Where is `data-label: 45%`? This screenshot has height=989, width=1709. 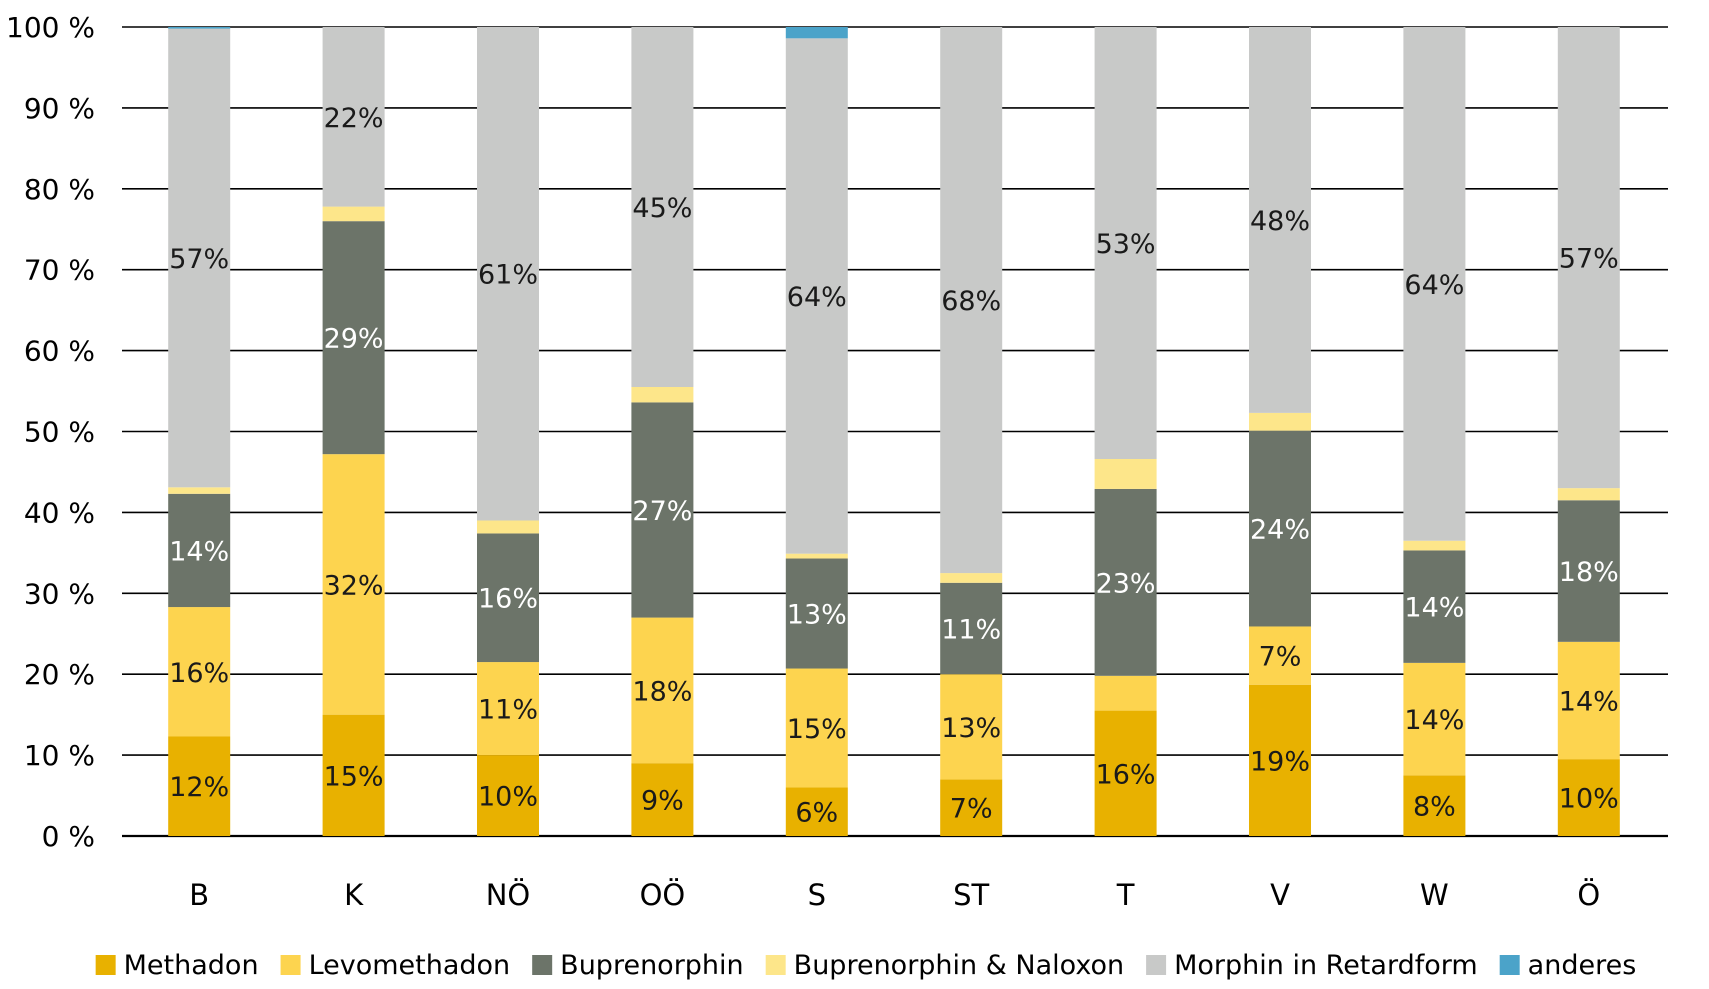
data-label: 45% is located at coordinates (662, 208).